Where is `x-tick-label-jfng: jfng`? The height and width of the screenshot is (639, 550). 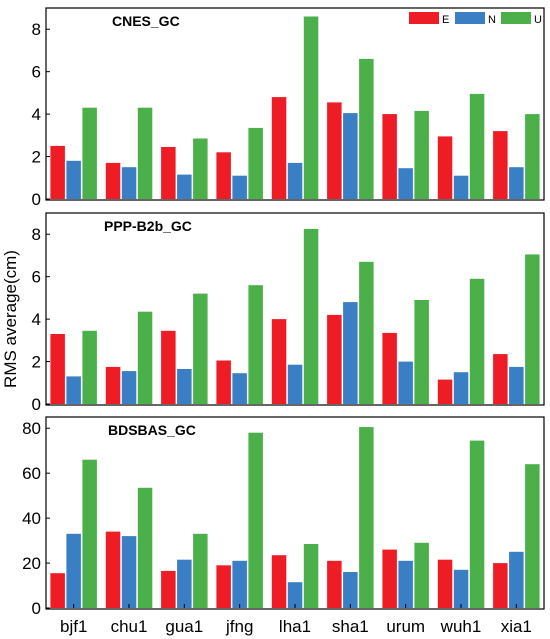 x-tick-label-jfng: jfng is located at coordinates (239, 626).